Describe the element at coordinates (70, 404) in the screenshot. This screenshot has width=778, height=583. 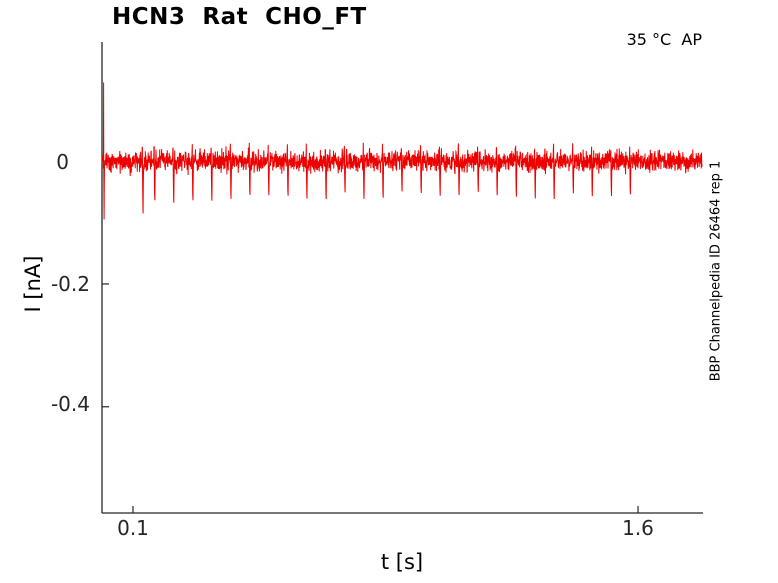
I see `y-tick-label-neg0p4: -0.4` at that location.